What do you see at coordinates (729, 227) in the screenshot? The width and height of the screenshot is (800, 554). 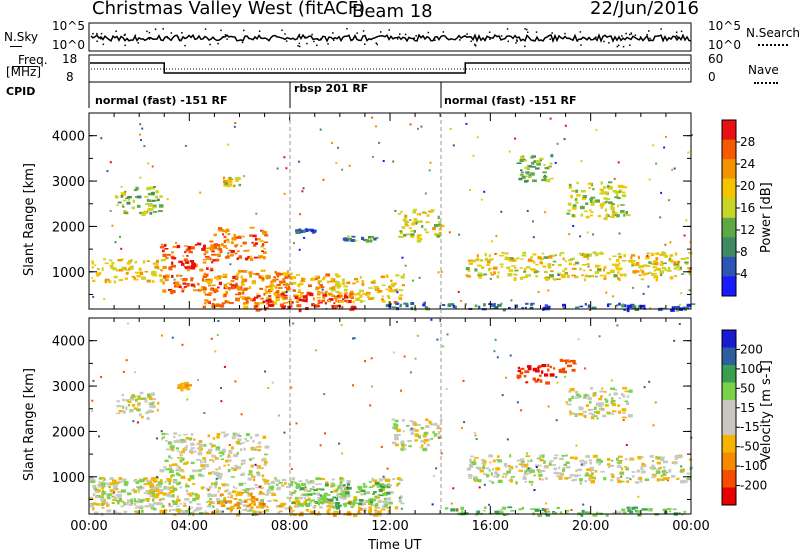 I see `power-colorbar-swatch` at bounding box center [729, 227].